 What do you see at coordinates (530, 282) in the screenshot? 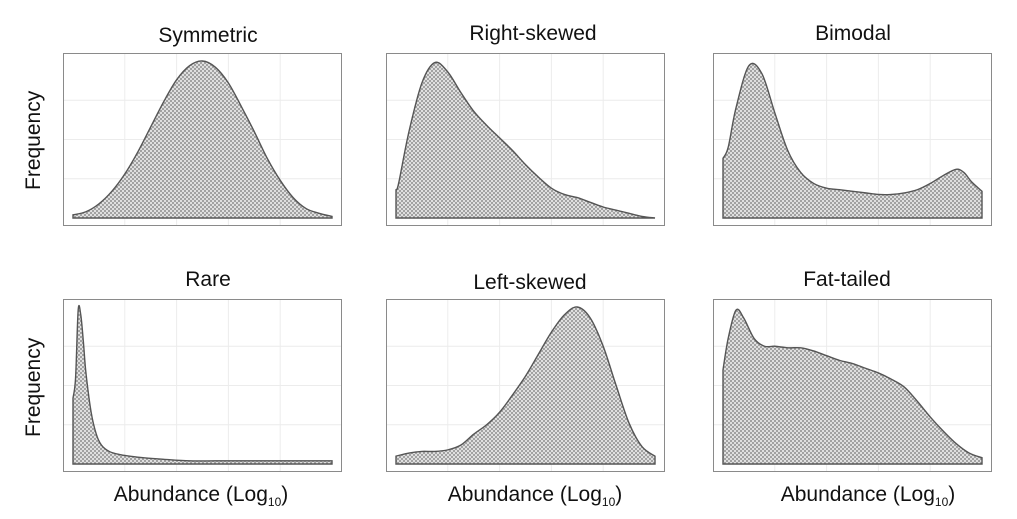
I see `panel-title-left-skewed: Left-skewed` at bounding box center [530, 282].